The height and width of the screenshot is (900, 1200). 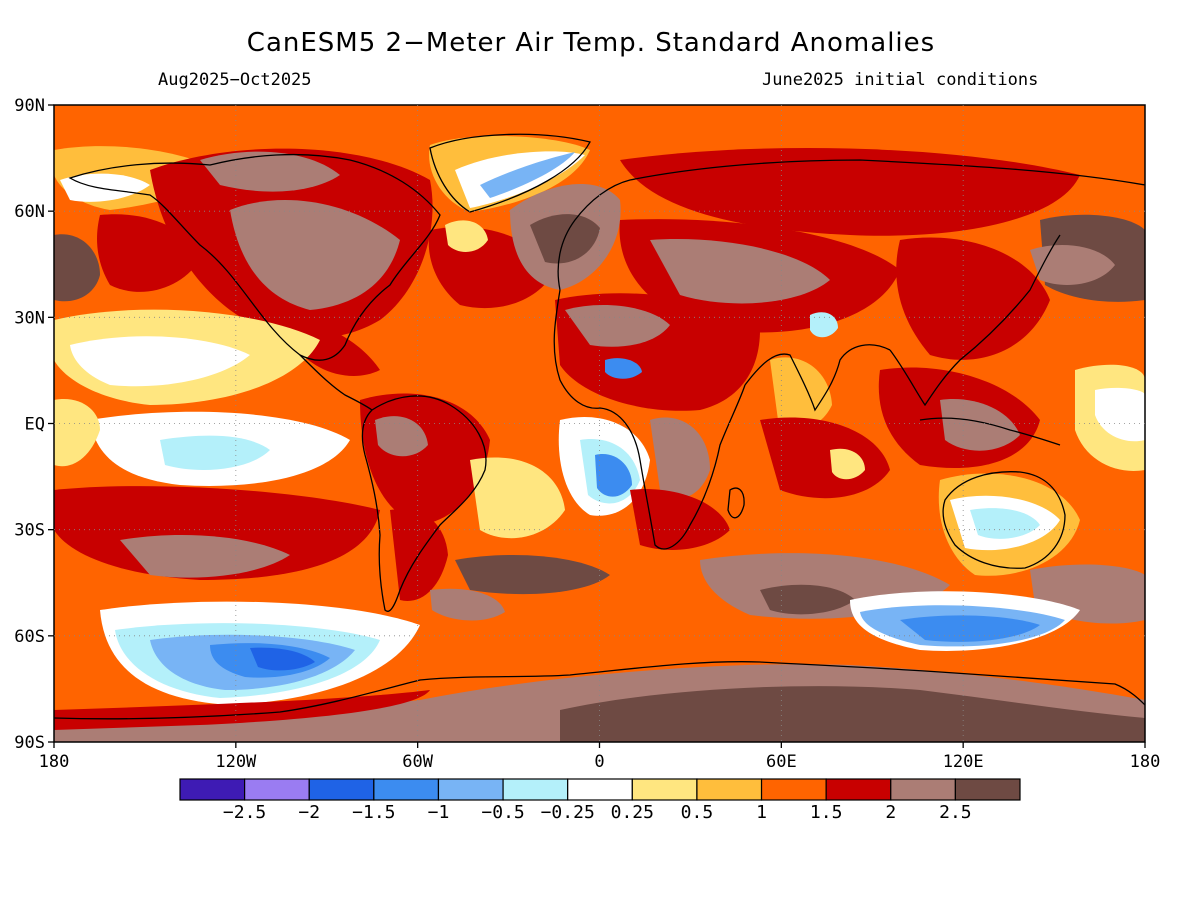 What do you see at coordinates (990, 431) in the screenshot?
I see `coastline-indonesia` at bounding box center [990, 431].